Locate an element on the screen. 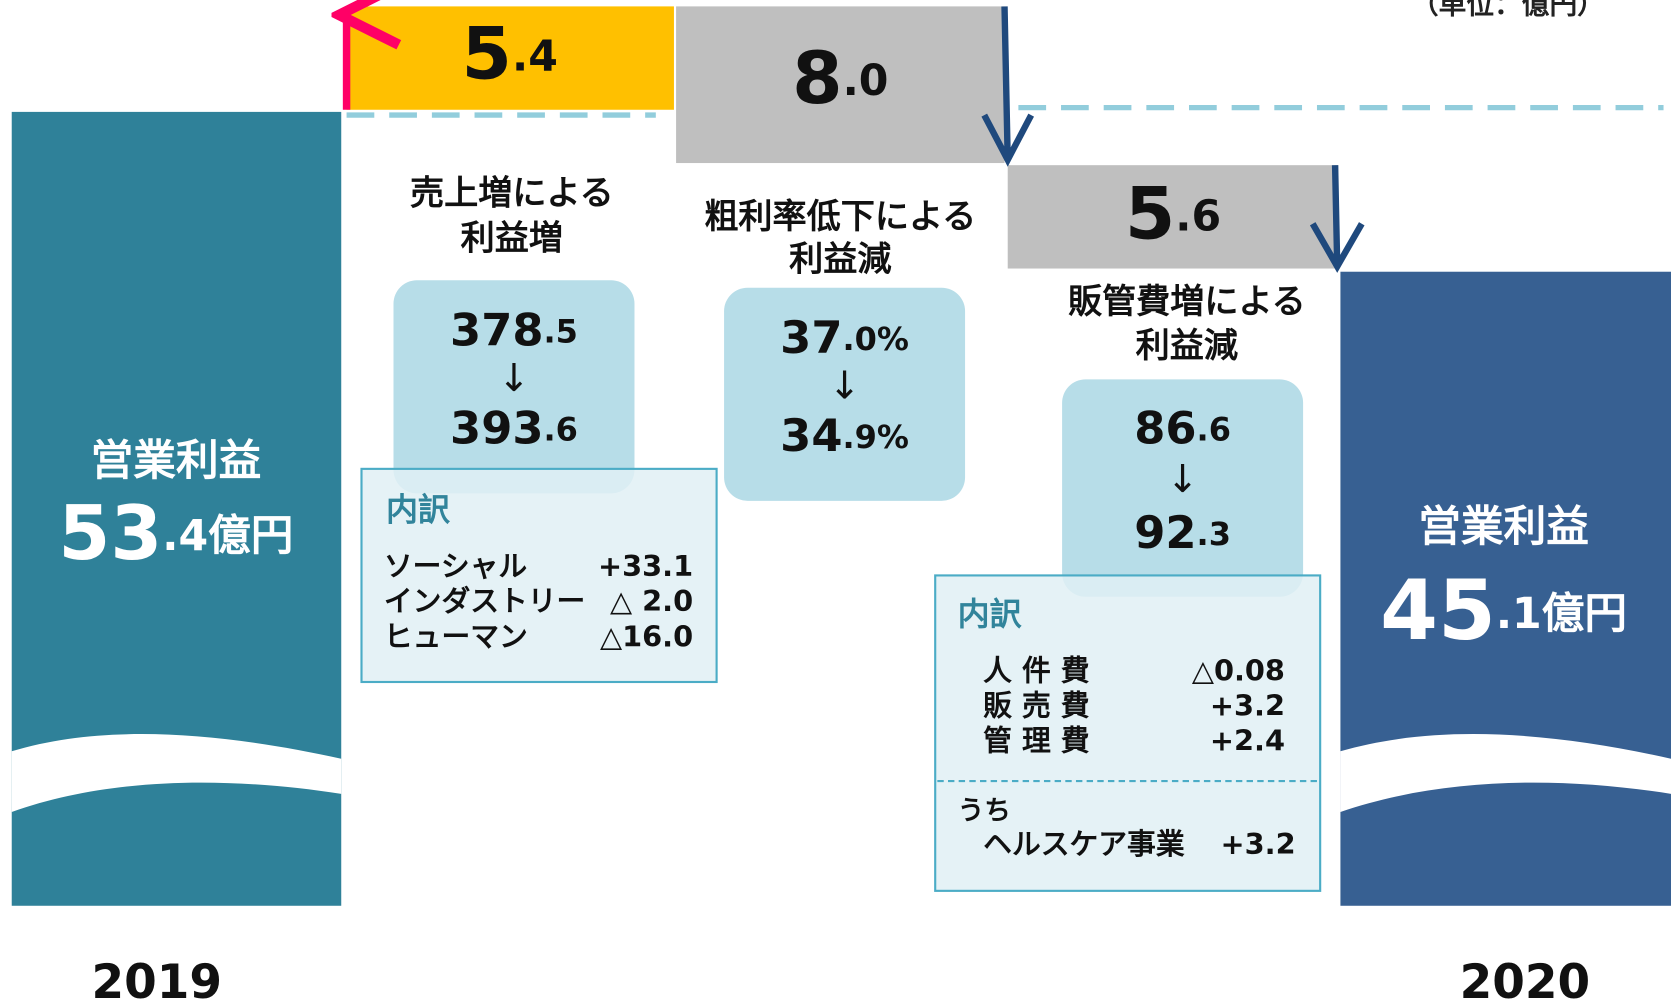  step-caption: 粗利率低下による is located at coordinates (840, 217).